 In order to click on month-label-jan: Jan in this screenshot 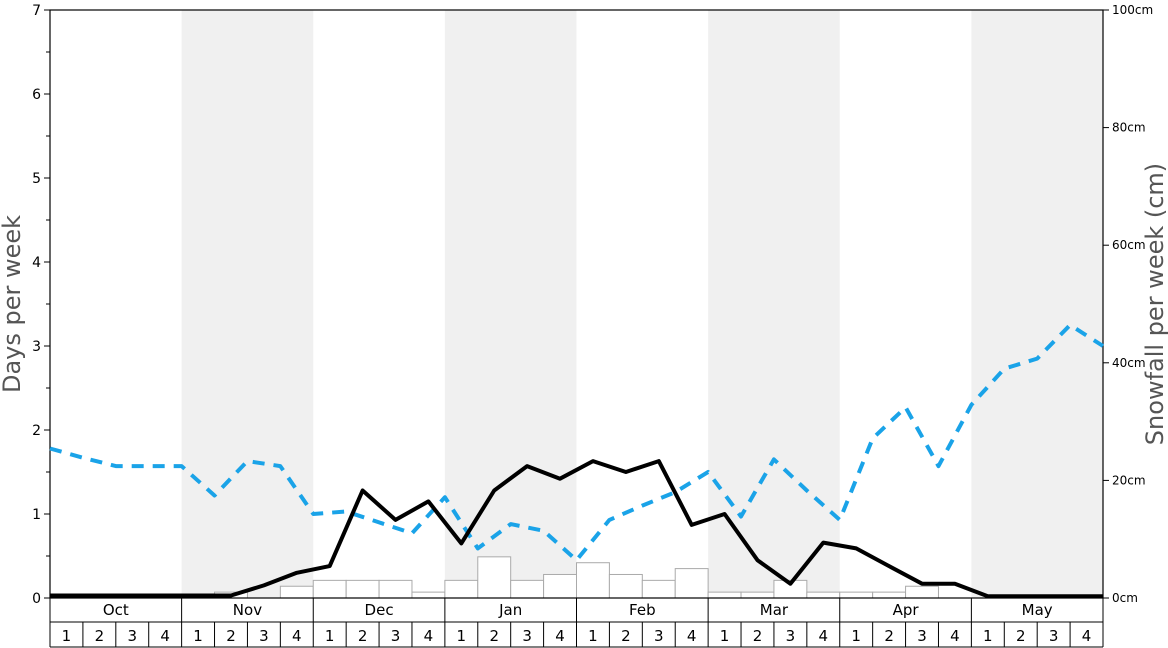, I will do `click(510, 610)`.